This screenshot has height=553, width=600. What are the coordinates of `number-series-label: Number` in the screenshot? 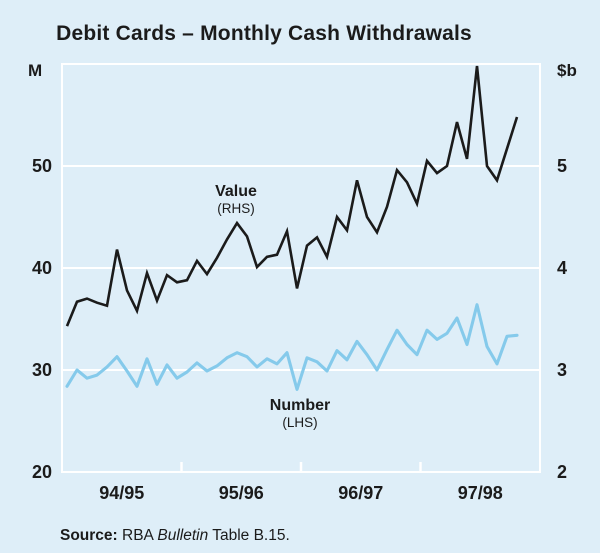 It's located at (300, 405).